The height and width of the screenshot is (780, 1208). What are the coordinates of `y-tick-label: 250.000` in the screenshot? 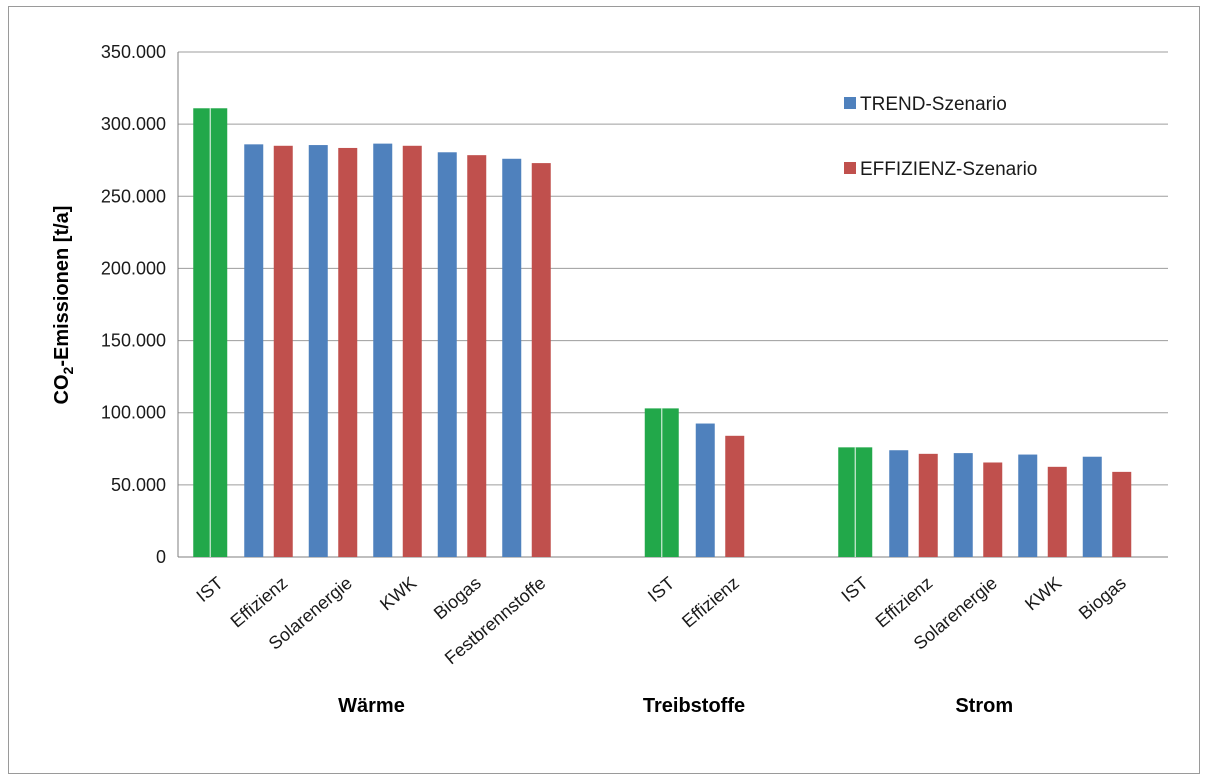 It's located at (133, 196).